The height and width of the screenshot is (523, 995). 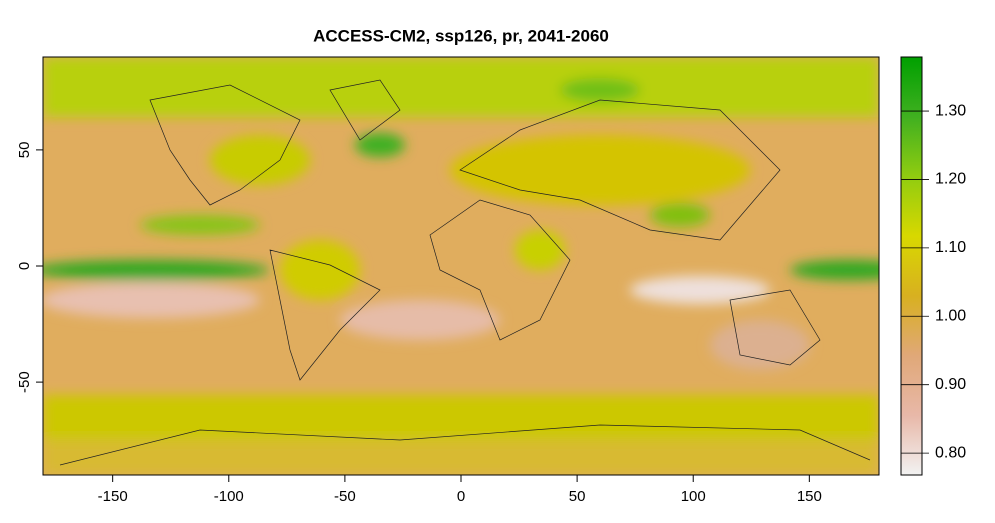 I want to click on x-tick-label: -150, so click(x=113, y=496).